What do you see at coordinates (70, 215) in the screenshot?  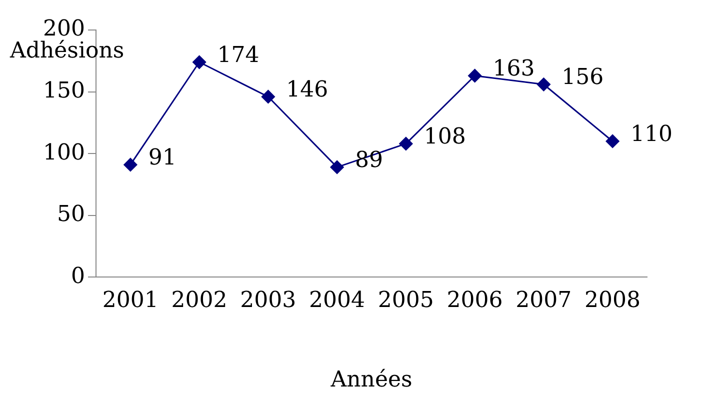 I see `y-tick-label: 50` at bounding box center [70, 215].